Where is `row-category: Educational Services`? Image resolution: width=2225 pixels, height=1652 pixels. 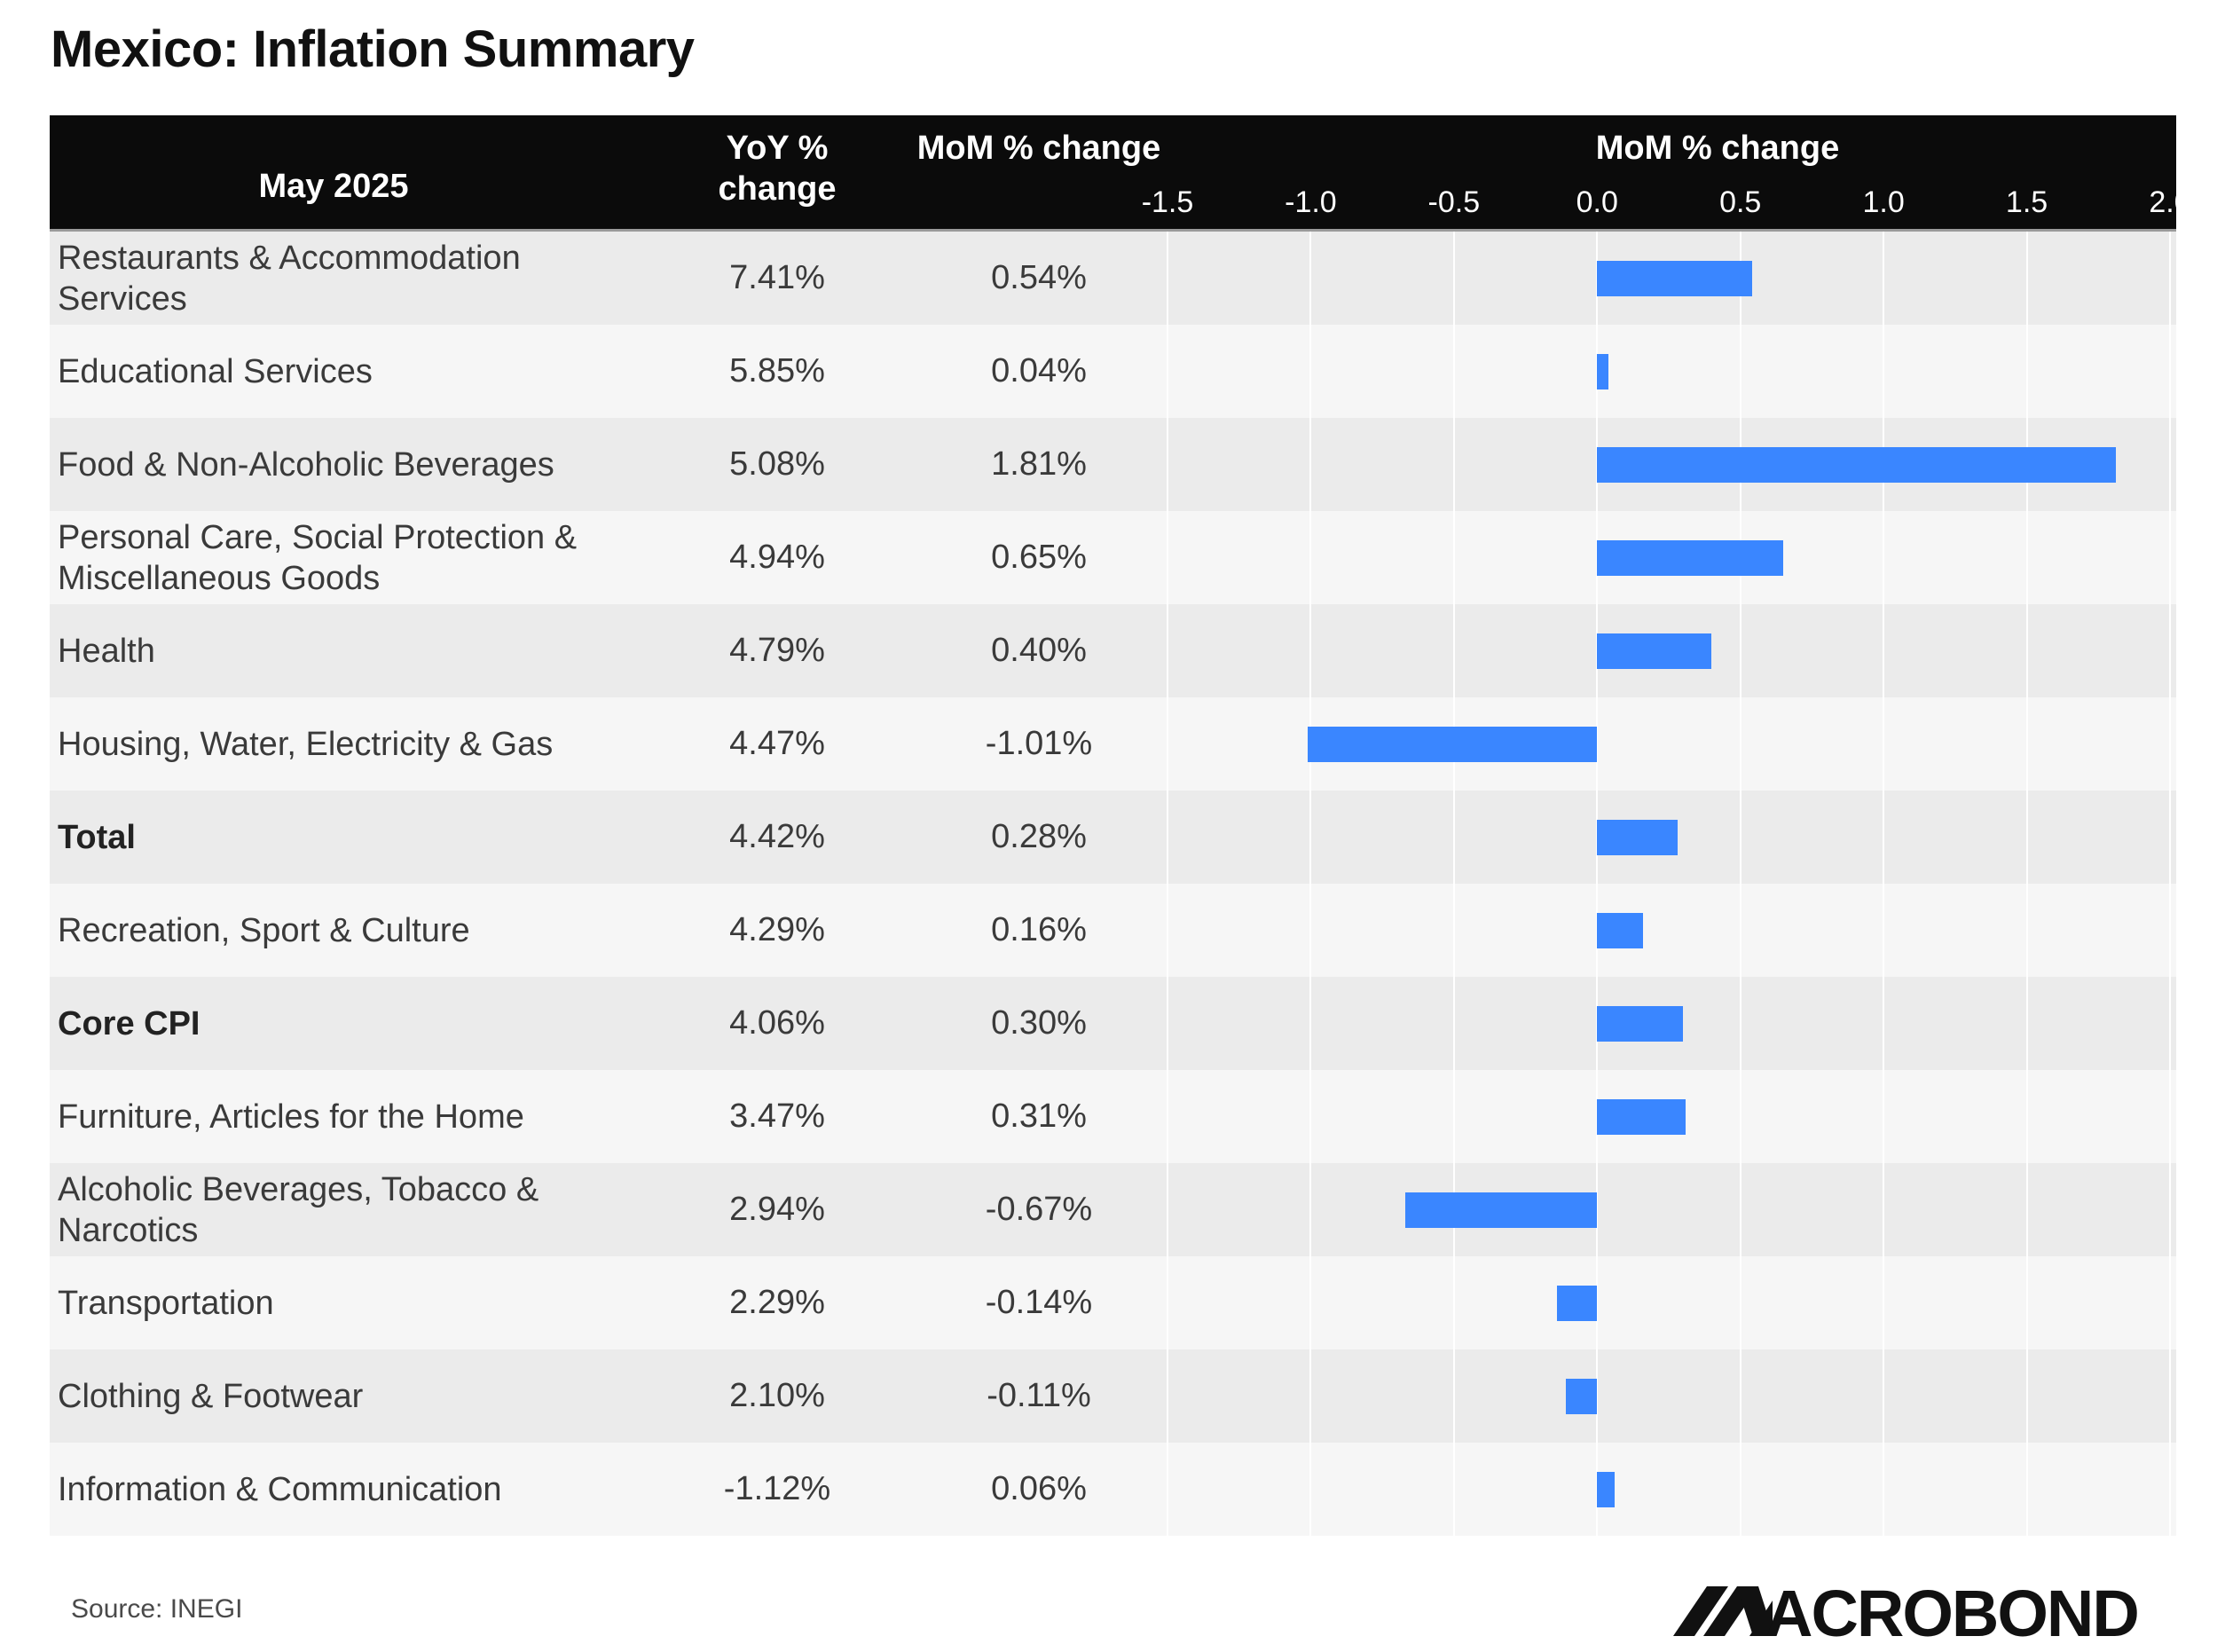
row-category: Educational Services is located at coordinates (215, 371).